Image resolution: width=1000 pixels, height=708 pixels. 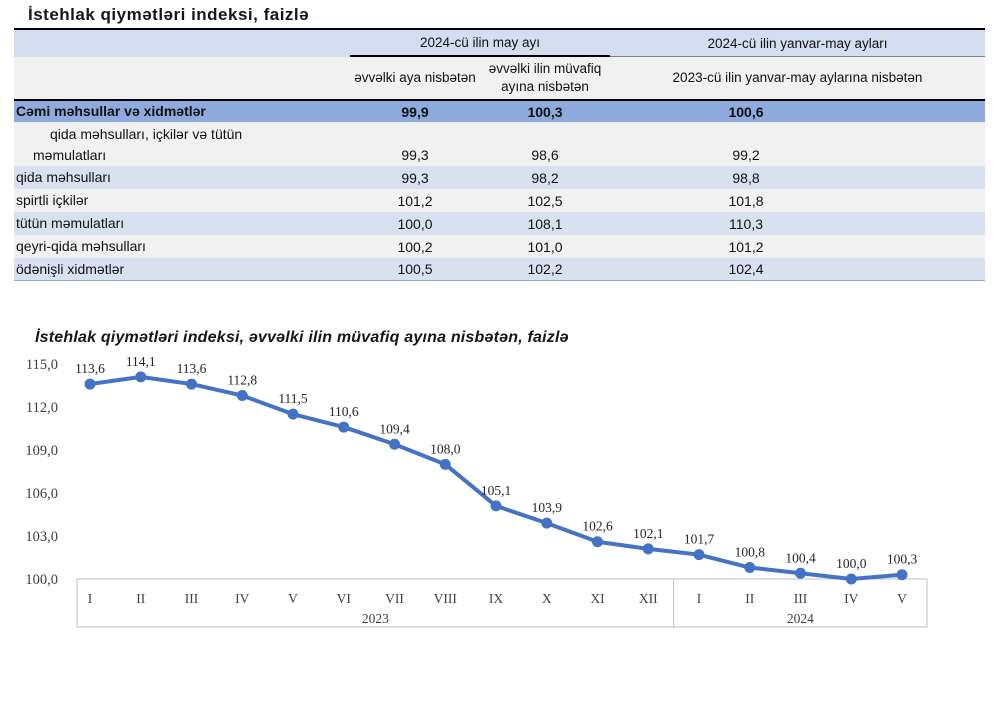 I want to click on year-label: 2023, so click(x=375, y=618).